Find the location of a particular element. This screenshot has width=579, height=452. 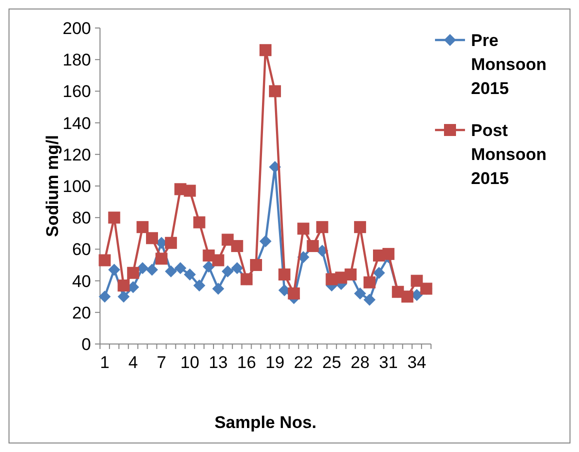

x-tick-label: 16 is located at coordinates (246, 362).